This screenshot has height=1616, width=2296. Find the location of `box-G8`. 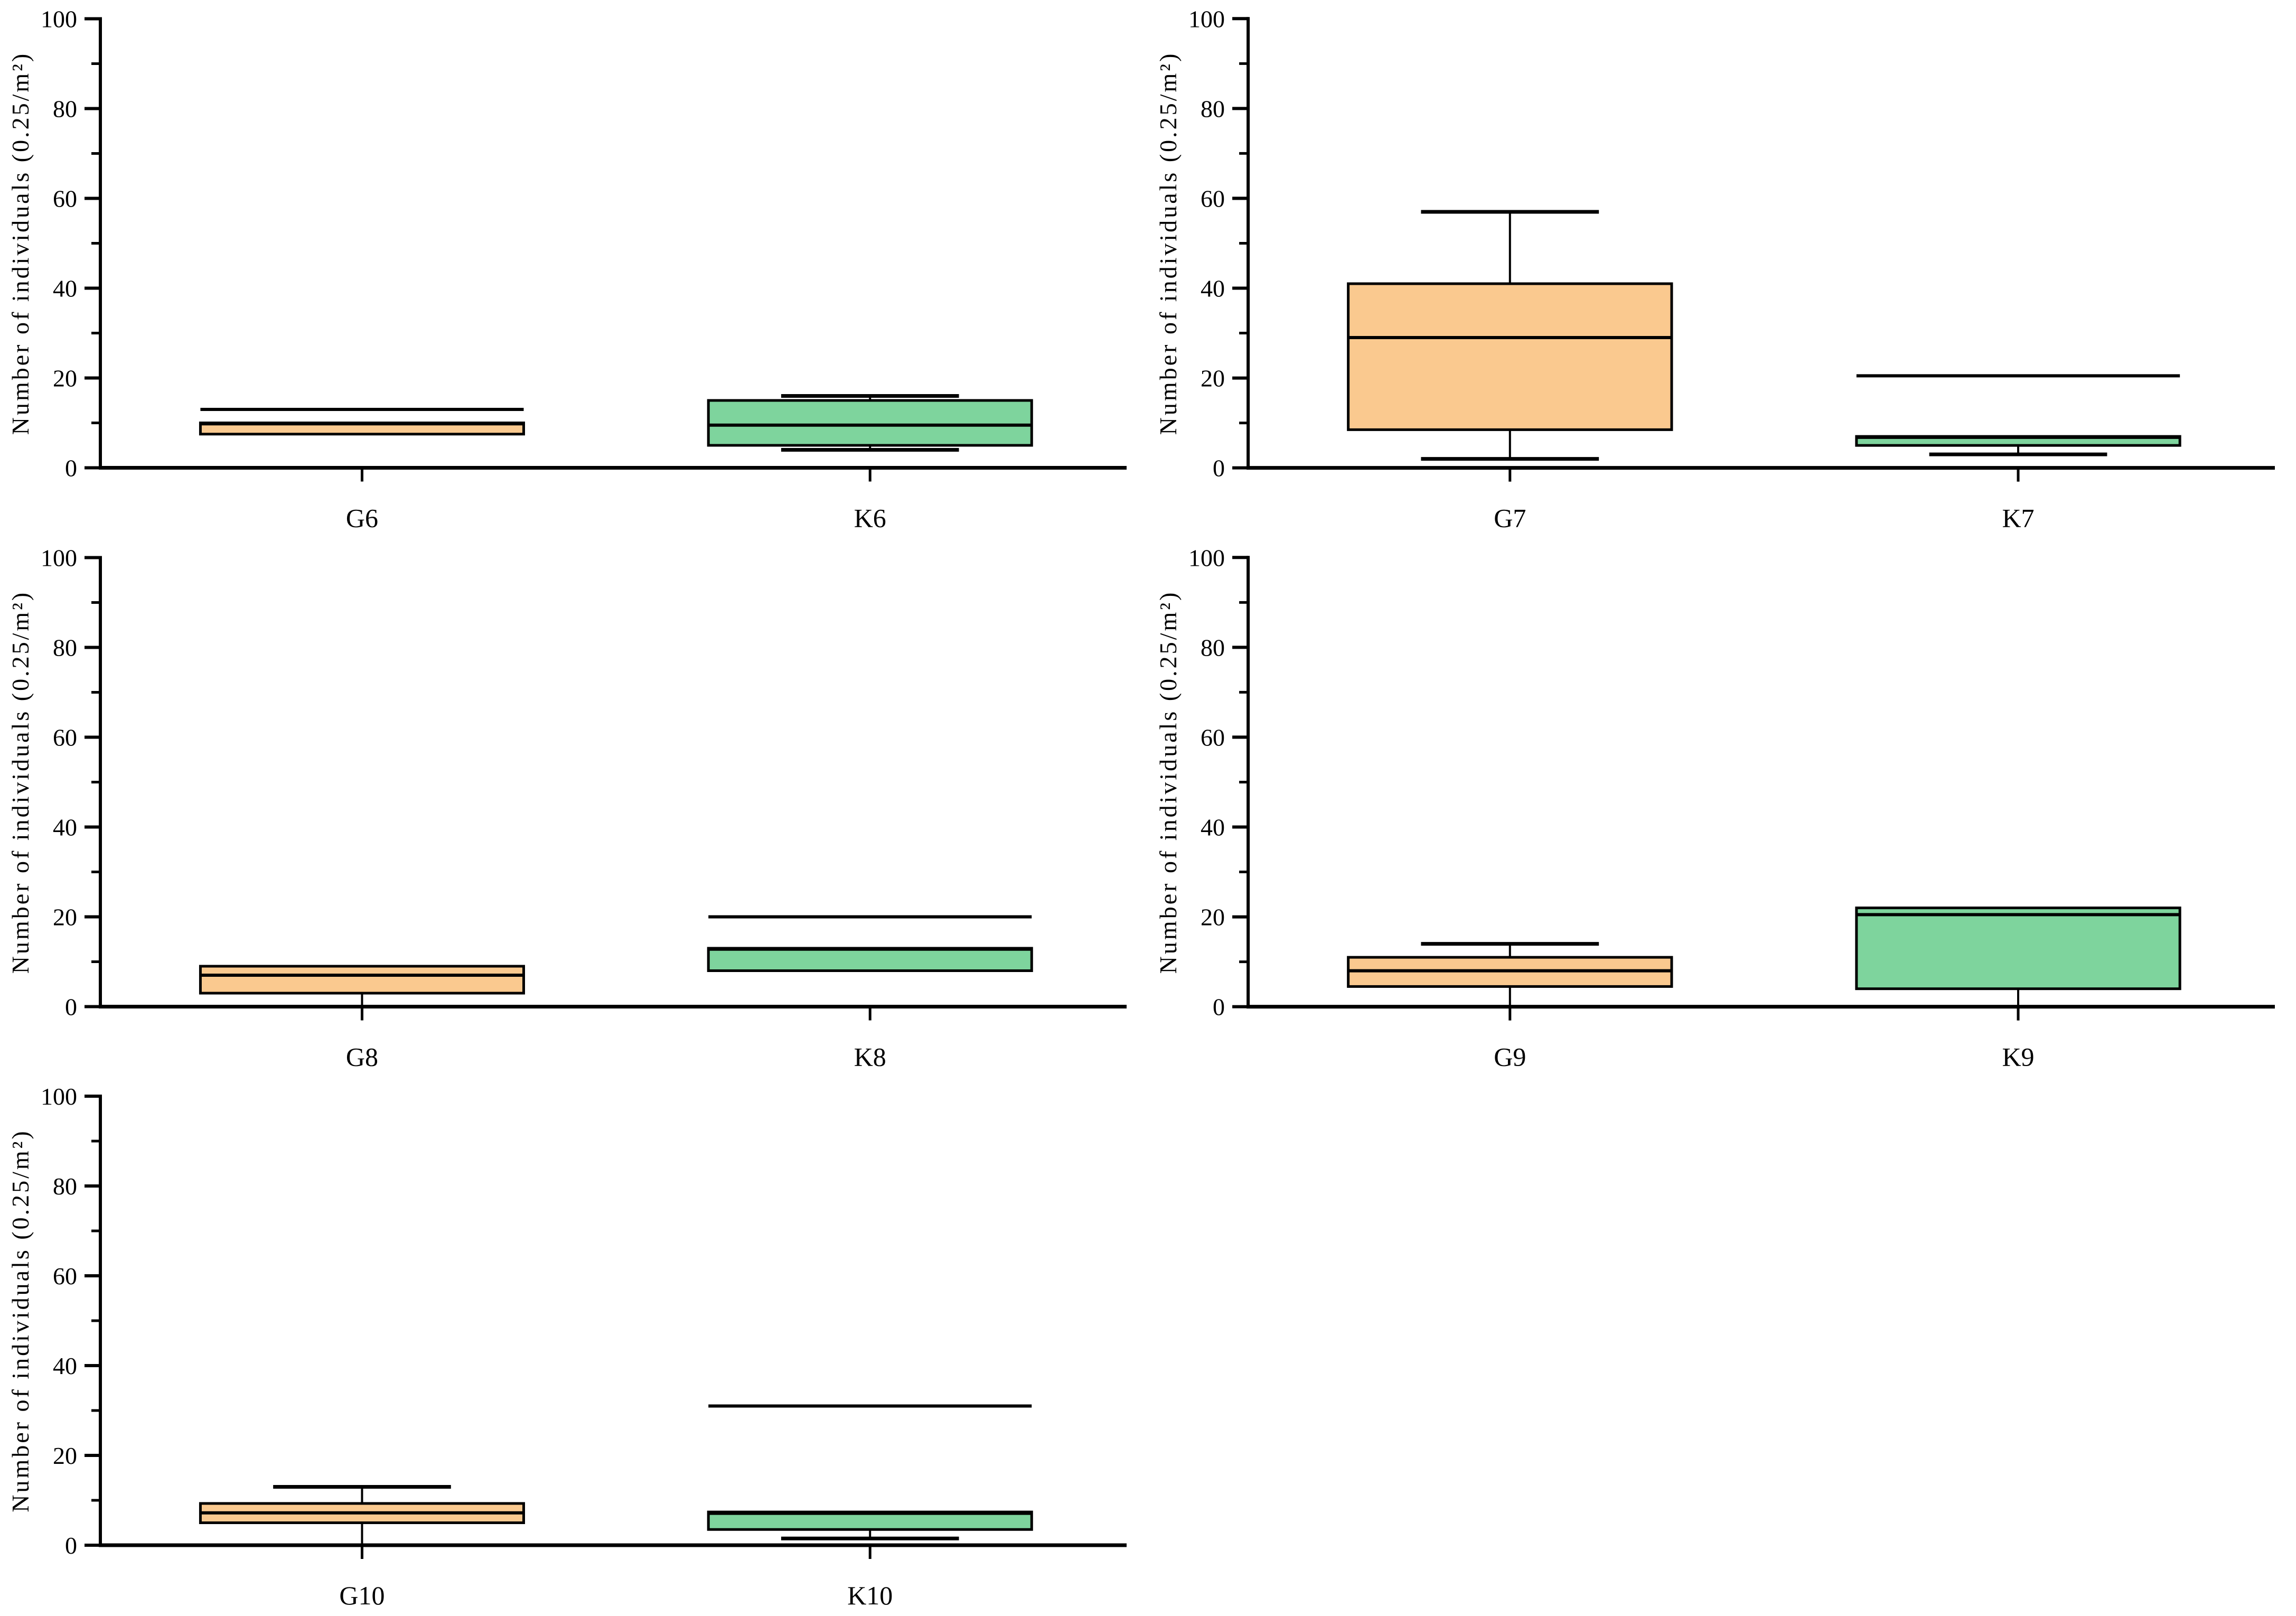

box-G8 is located at coordinates (362, 980).